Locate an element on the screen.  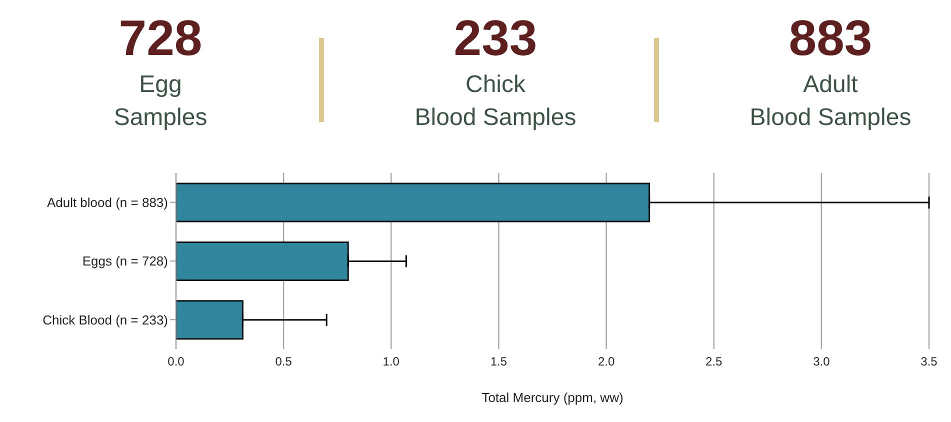
x-tick-label: 1.5 is located at coordinates (499, 361).